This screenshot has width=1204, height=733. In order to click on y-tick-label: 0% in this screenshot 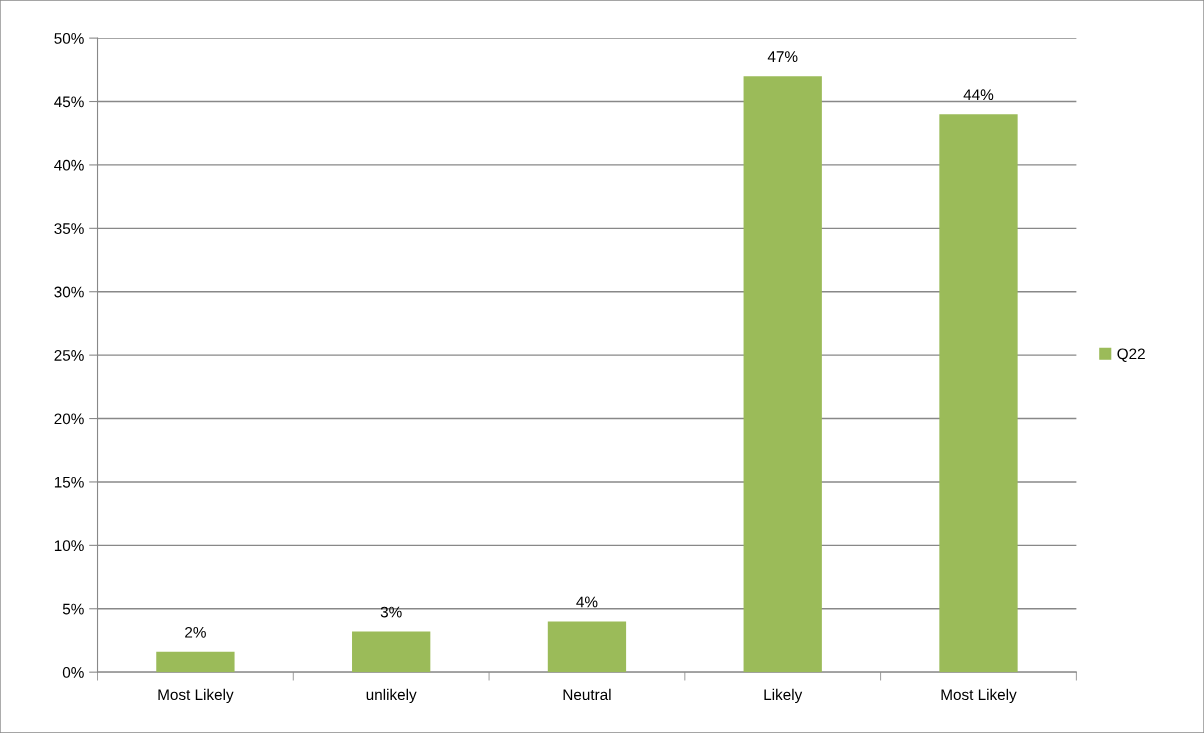, I will do `click(73, 672)`.